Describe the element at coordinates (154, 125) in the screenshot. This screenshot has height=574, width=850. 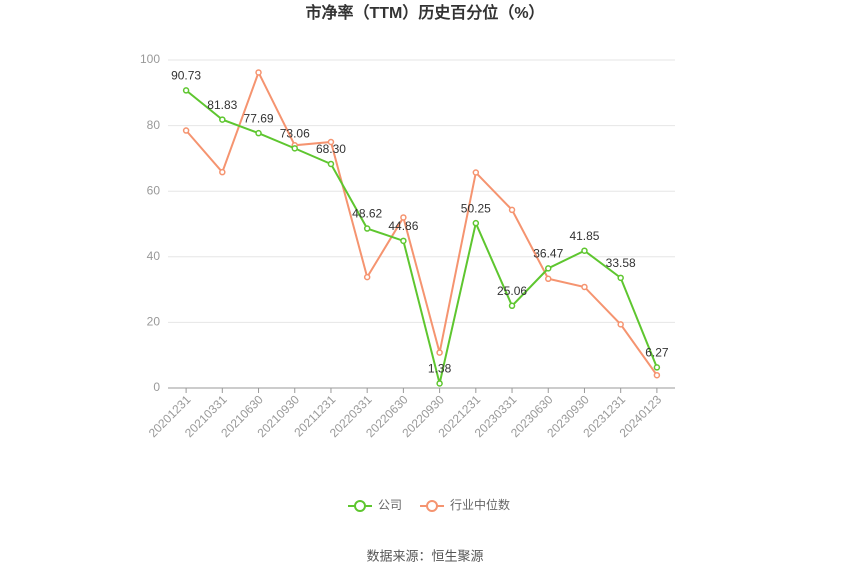
I see `y-tick-label: 80` at that location.